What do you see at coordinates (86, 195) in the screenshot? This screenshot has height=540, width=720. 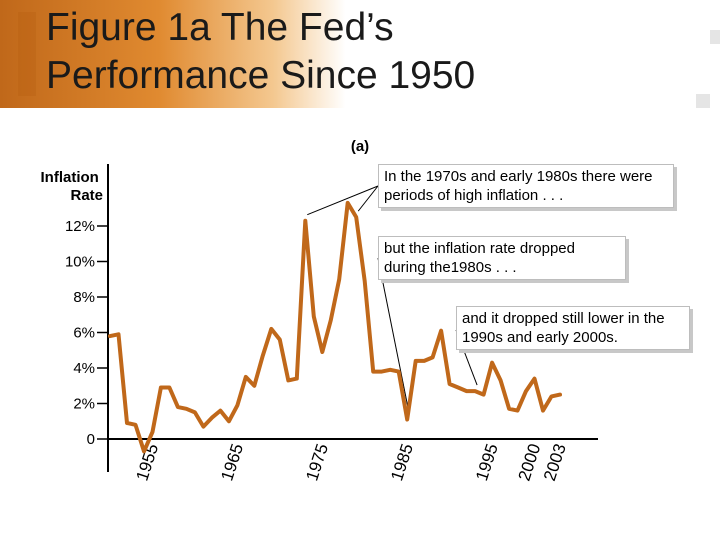 I see `y-axis-label-line: Rate` at bounding box center [86, 195].